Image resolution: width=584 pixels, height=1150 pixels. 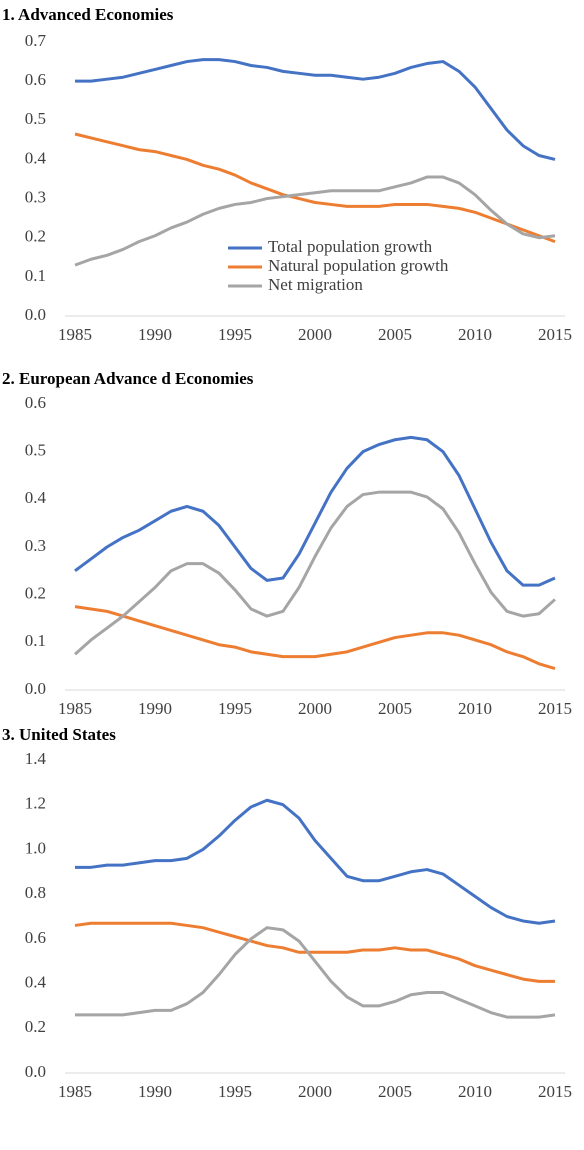 I want to click on chart-title: 3. United States, so click(x=59, y=734).